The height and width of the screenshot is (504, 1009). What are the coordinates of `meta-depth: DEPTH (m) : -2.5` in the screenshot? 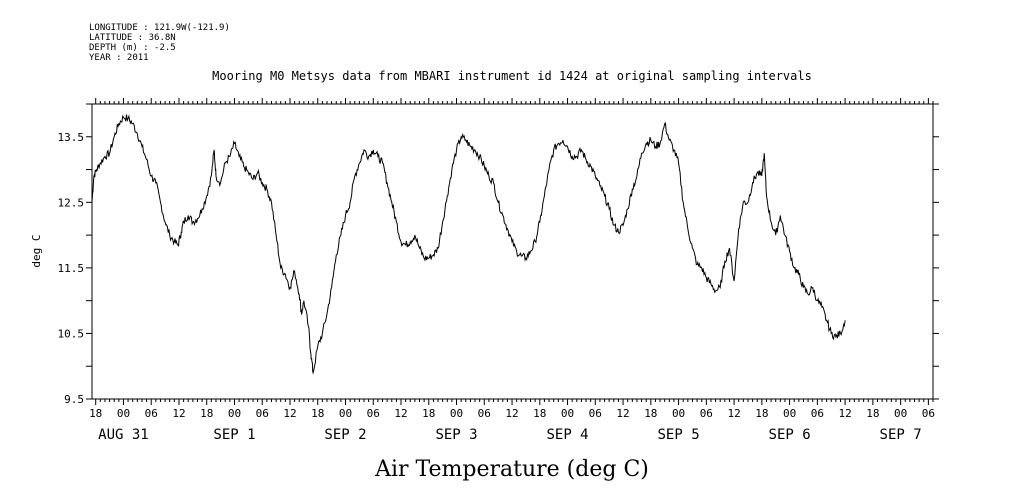 It's located at (132, 48).